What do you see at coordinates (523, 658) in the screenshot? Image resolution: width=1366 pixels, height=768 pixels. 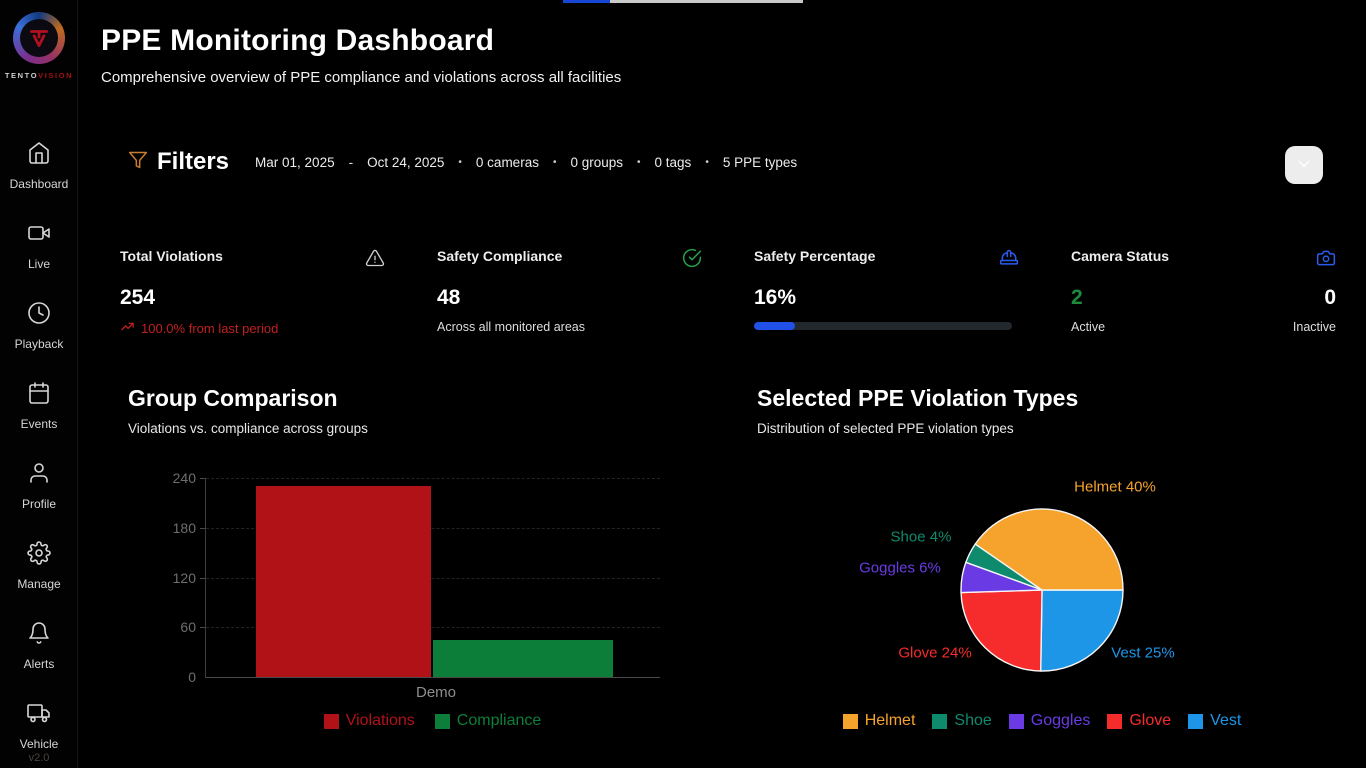 I see `compliance-bar` at bounding box center [523, 658].